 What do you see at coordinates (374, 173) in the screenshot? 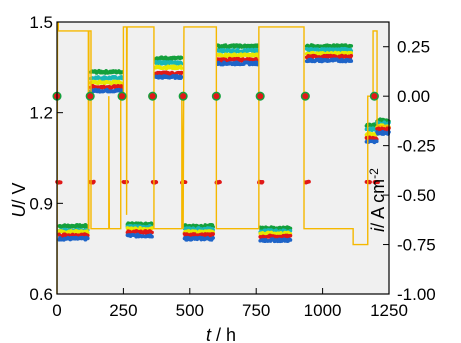
I see `y-right-axis-exponent: -2` at bounding box center [374, 173].